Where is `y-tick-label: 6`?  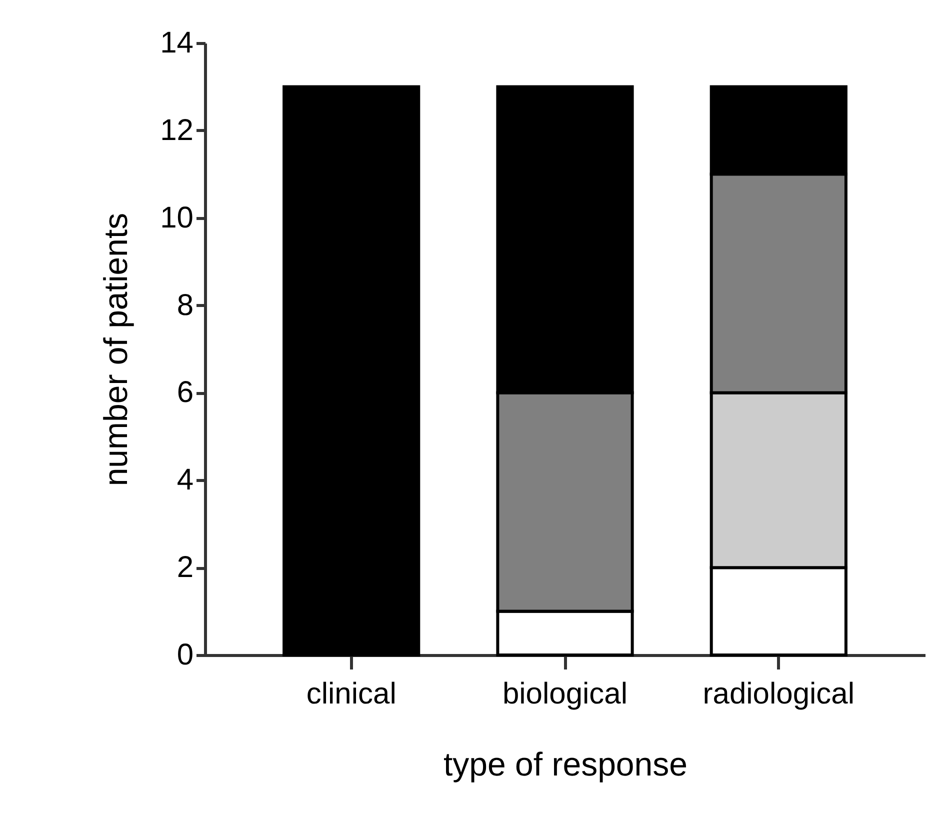 y-tick-label: 6 is located at coordinates (185, 393).